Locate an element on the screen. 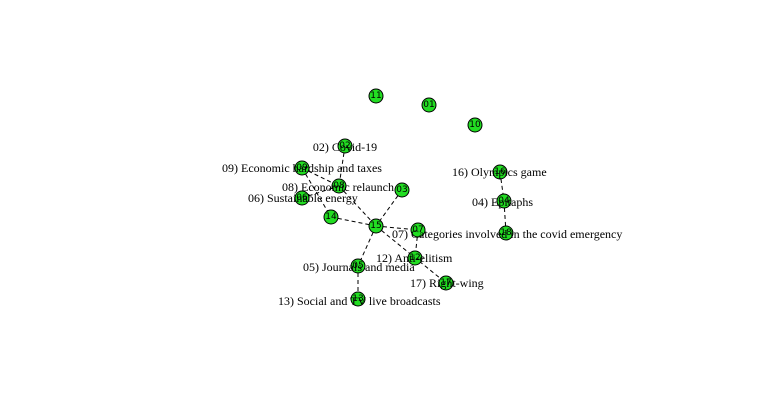  node-label-06: 06) Sustainable energy is located at coordinates (303, 198).